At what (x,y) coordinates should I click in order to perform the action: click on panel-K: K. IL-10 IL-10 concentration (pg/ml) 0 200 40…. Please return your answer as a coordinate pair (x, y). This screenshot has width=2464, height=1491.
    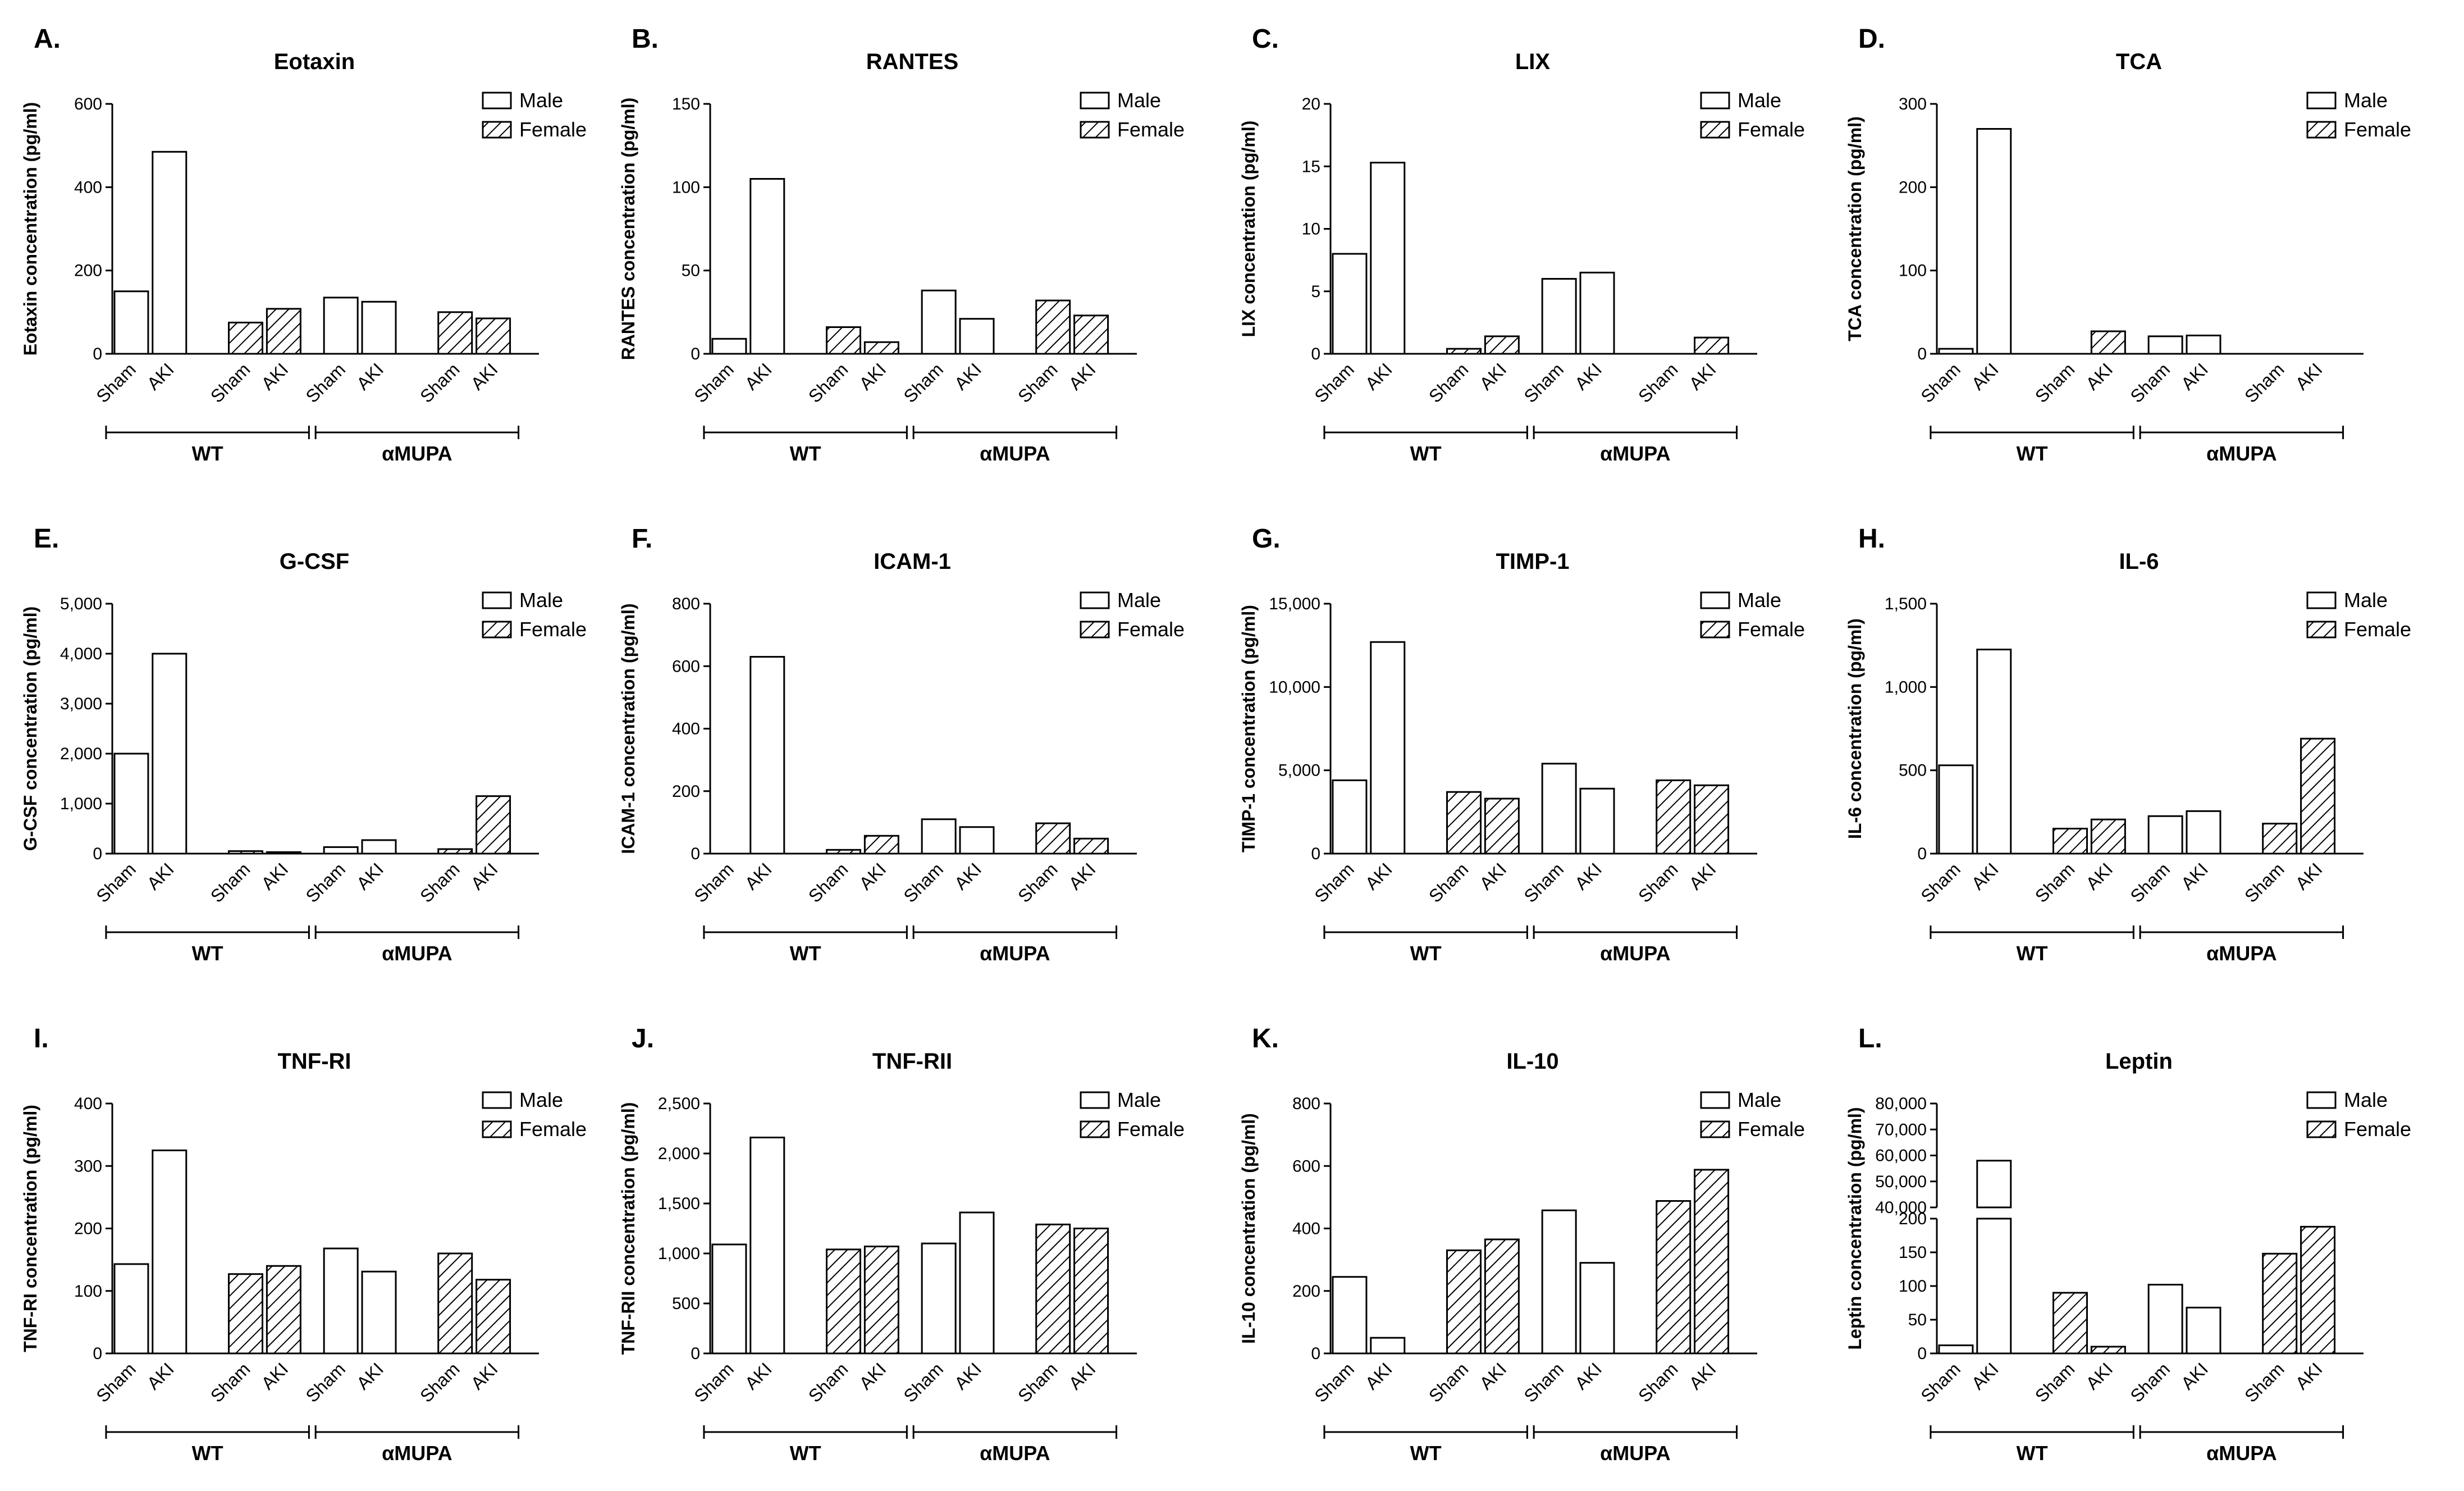
    Looking at the image, I should click on (1521, 1244).